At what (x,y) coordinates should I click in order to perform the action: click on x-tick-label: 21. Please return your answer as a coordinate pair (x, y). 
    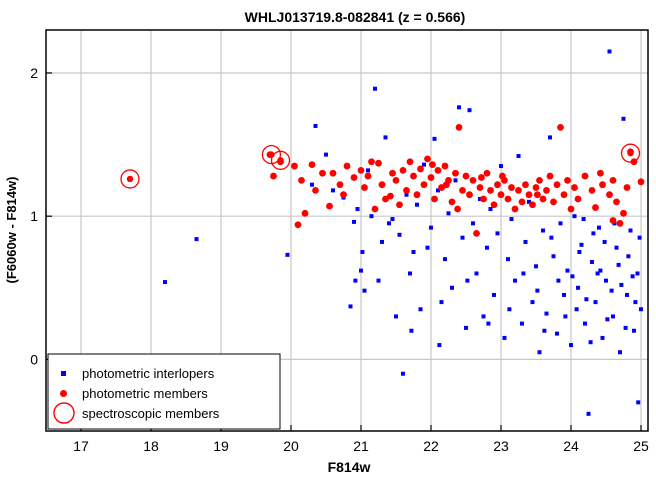
    Looking at the image, I should click on (361, 446).